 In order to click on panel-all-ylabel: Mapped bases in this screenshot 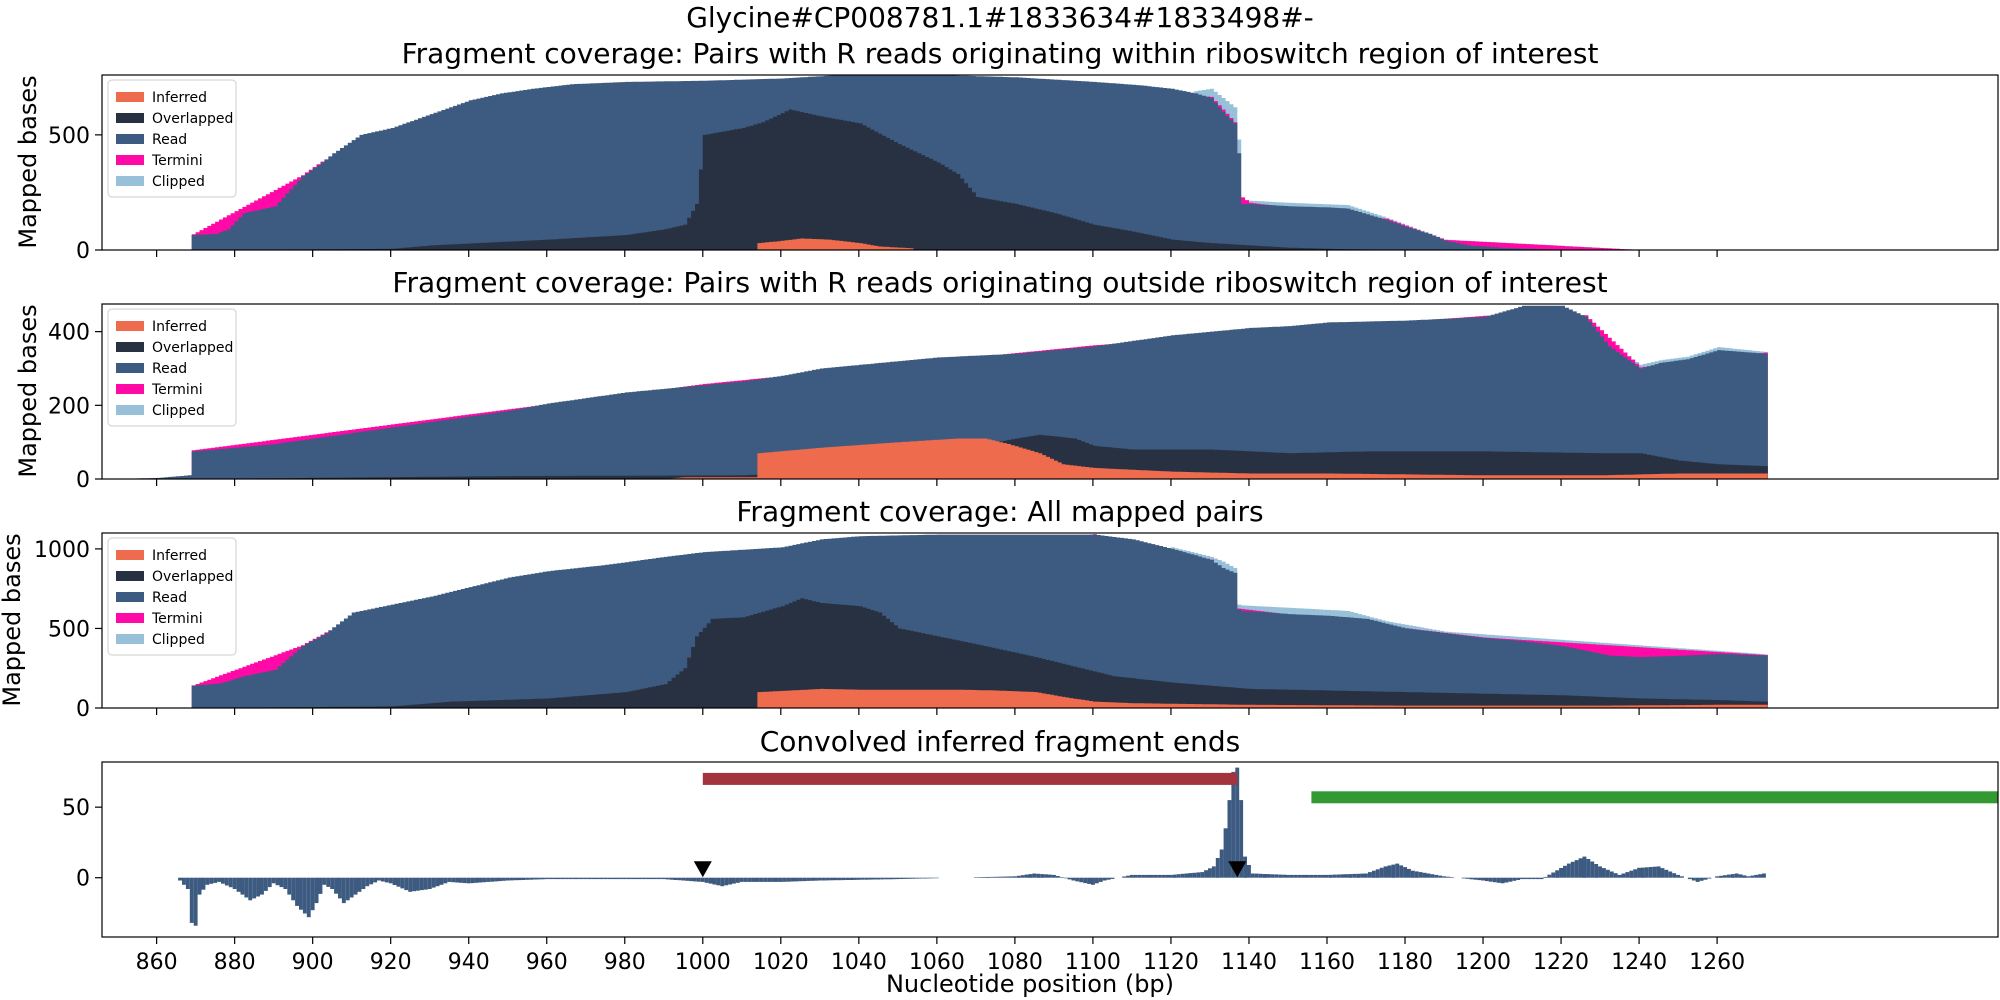, I will do `click(13, 619)`.